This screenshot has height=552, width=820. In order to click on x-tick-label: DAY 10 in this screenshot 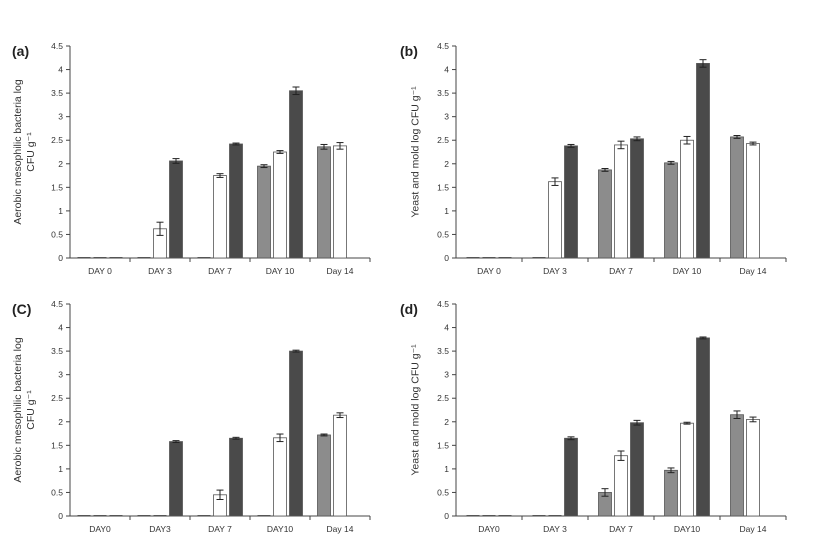, I will do `click(280, 271)`.